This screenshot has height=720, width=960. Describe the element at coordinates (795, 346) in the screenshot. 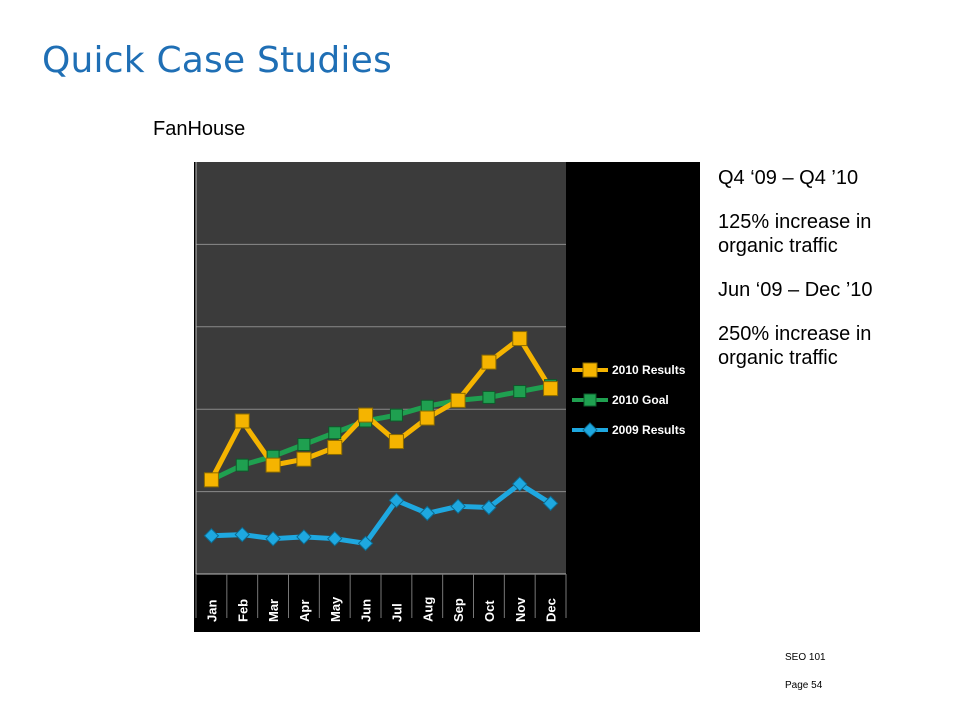

I see `note-increase-2: 250% increase in organic traffic` at that location.